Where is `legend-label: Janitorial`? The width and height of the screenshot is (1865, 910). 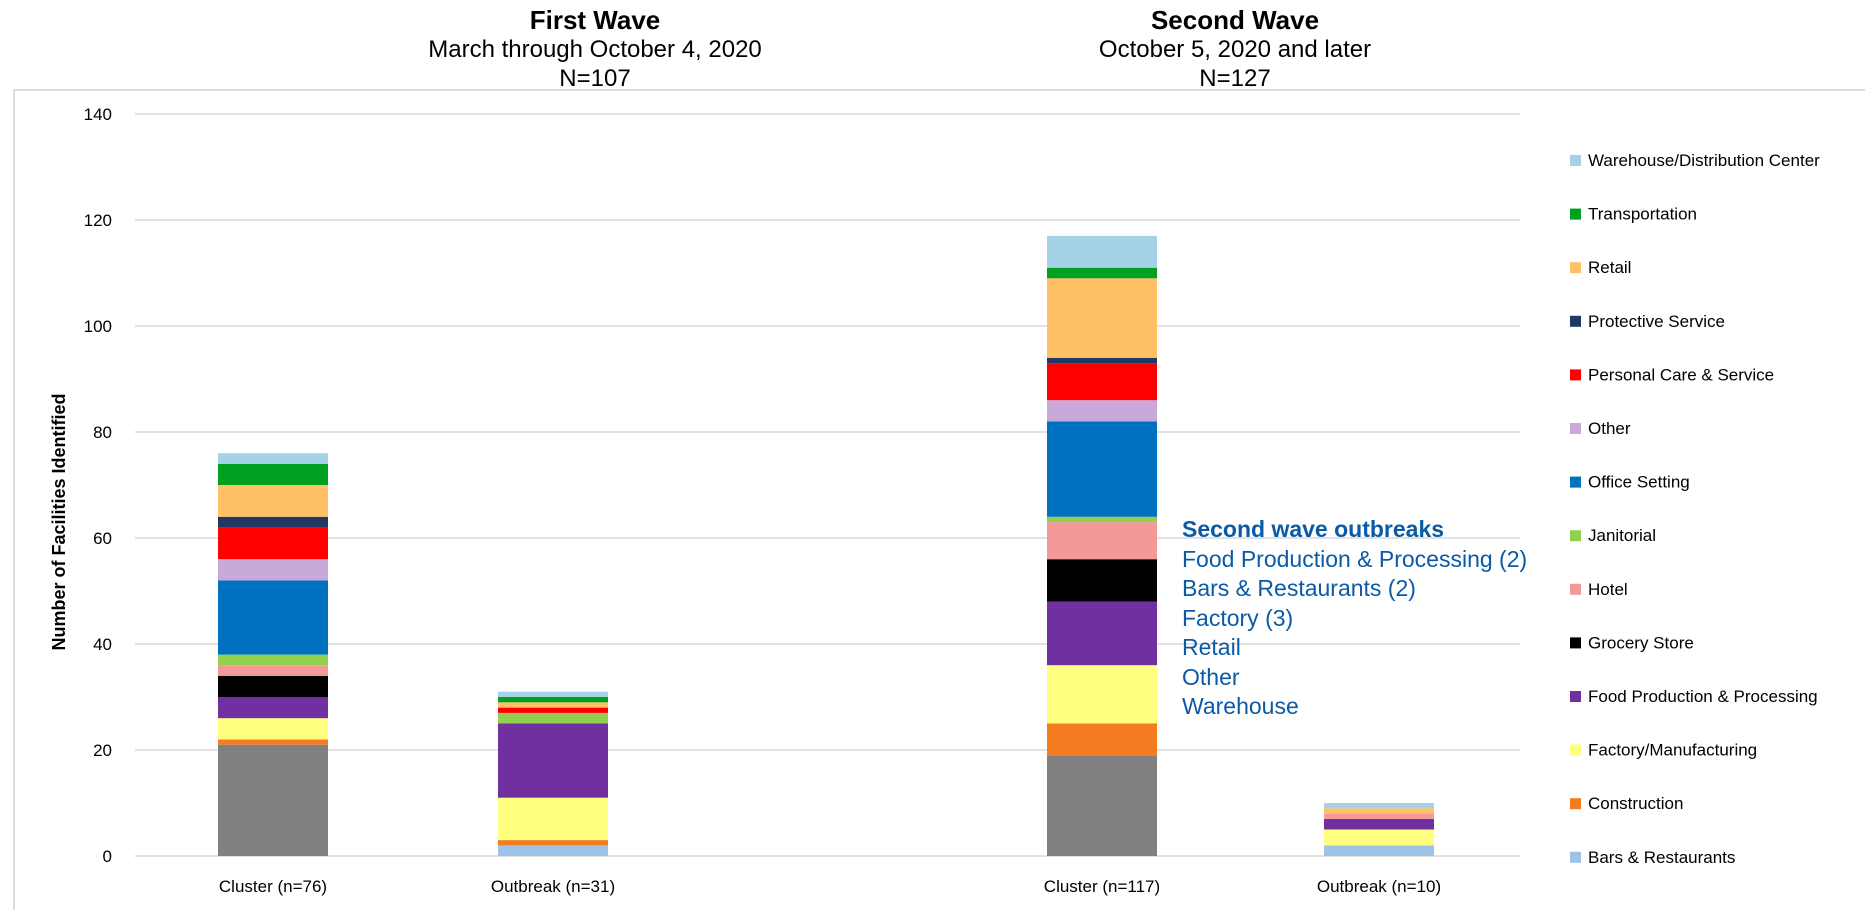 legend-label: Janitorial is located at coordinates (1622, 535).